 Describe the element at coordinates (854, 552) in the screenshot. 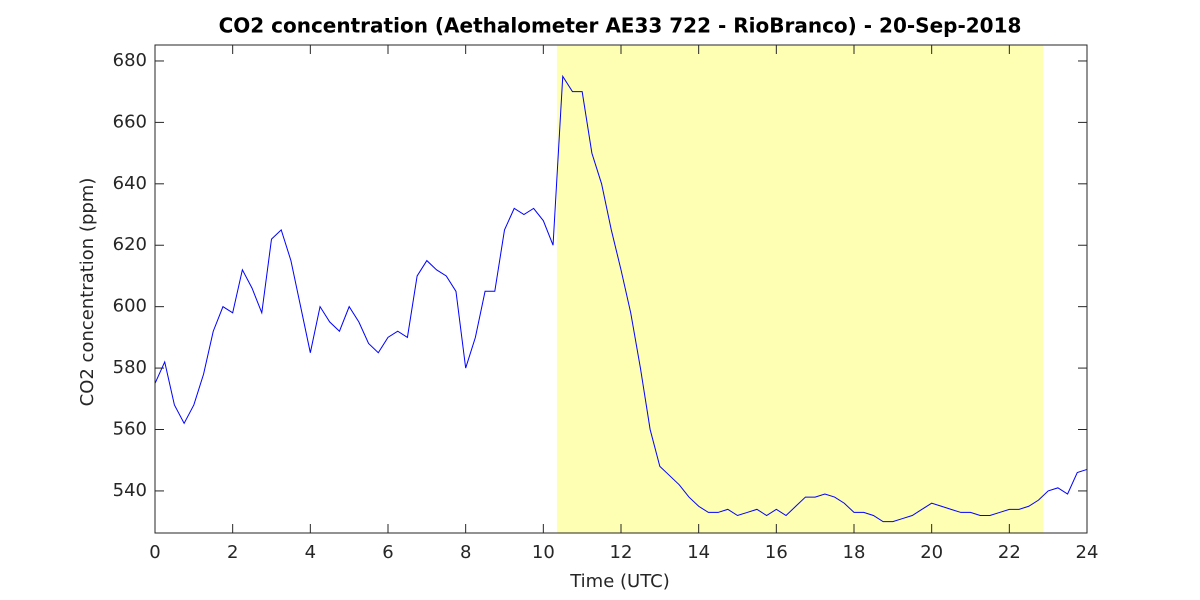

I see `x-tick-label: 18` at that location.